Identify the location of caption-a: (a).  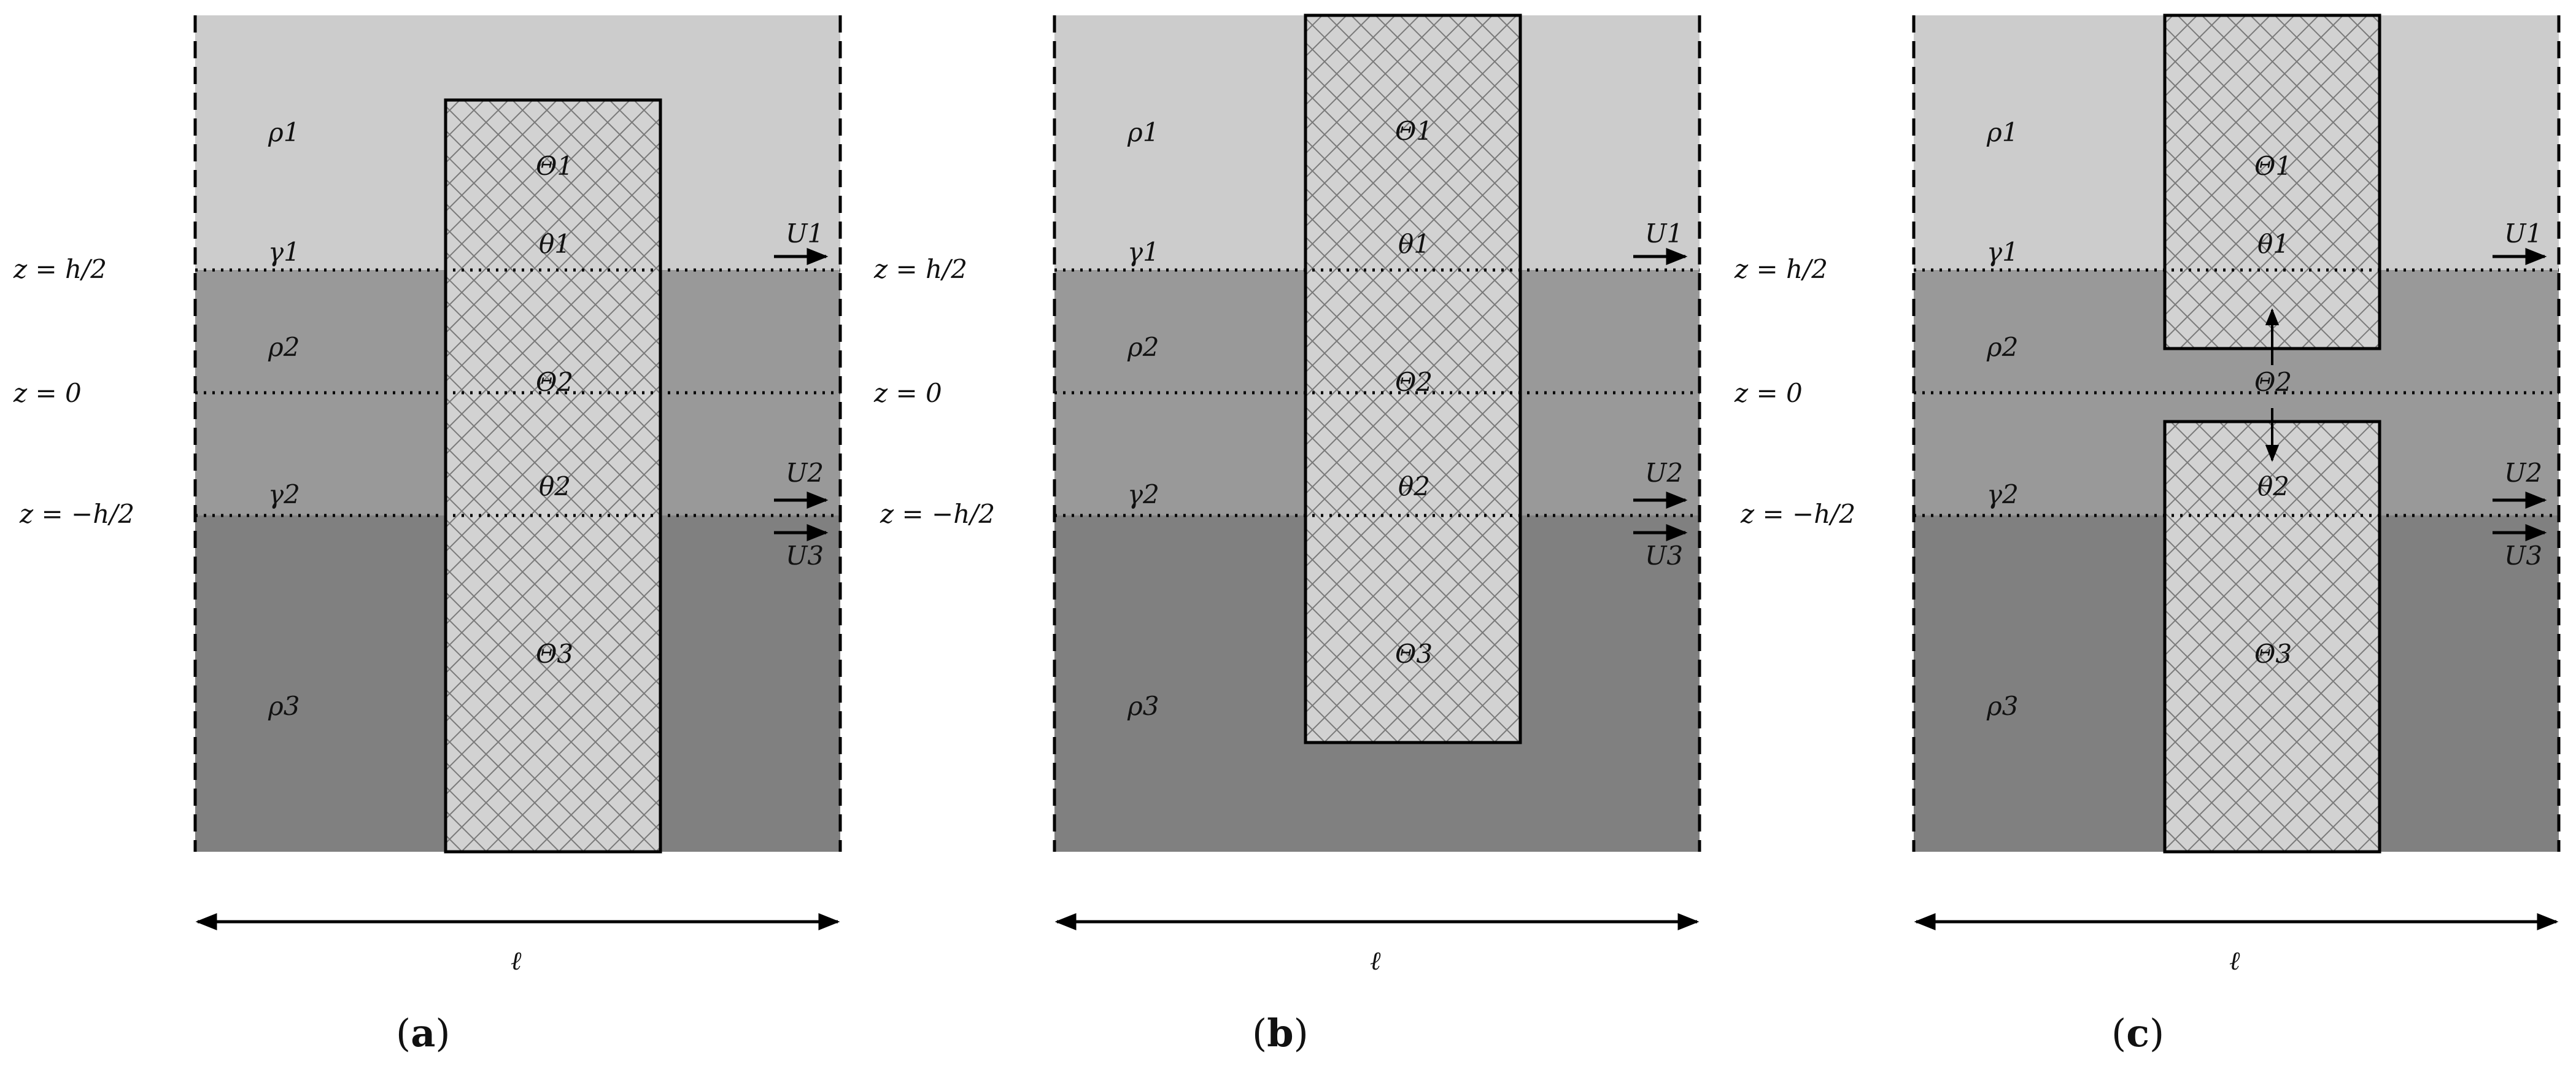
(423, 1033).